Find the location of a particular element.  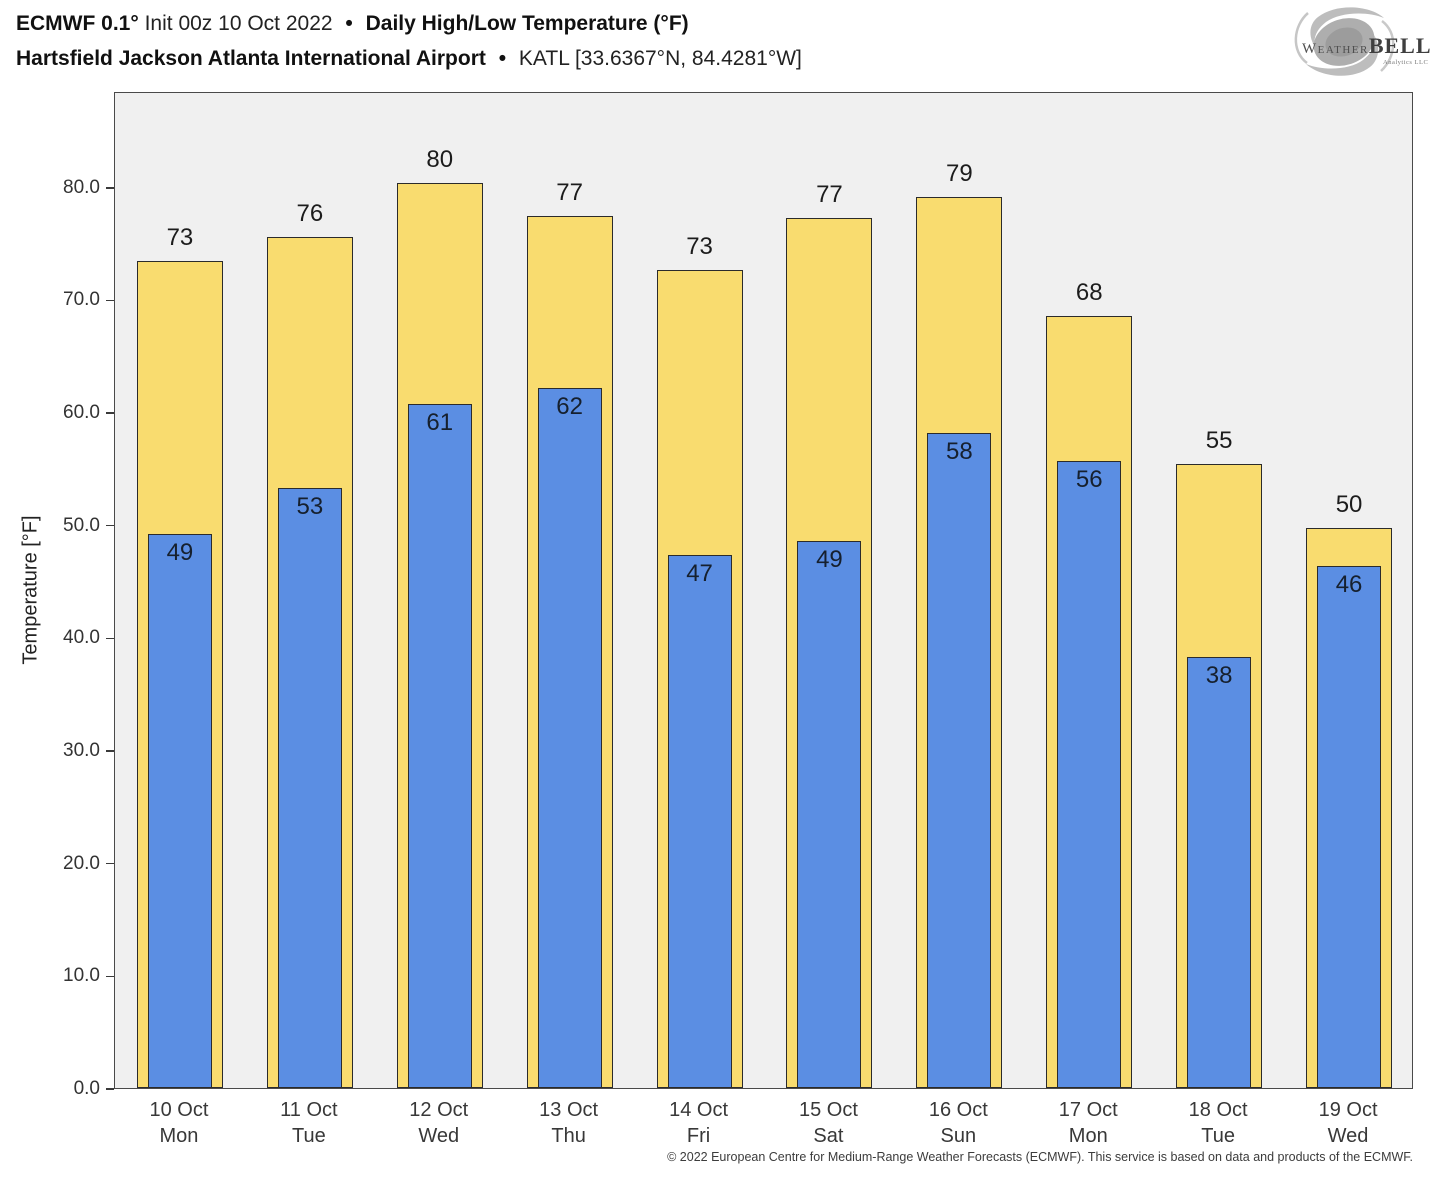

high-temp-value: 80 is located at coordinates (440, 160).